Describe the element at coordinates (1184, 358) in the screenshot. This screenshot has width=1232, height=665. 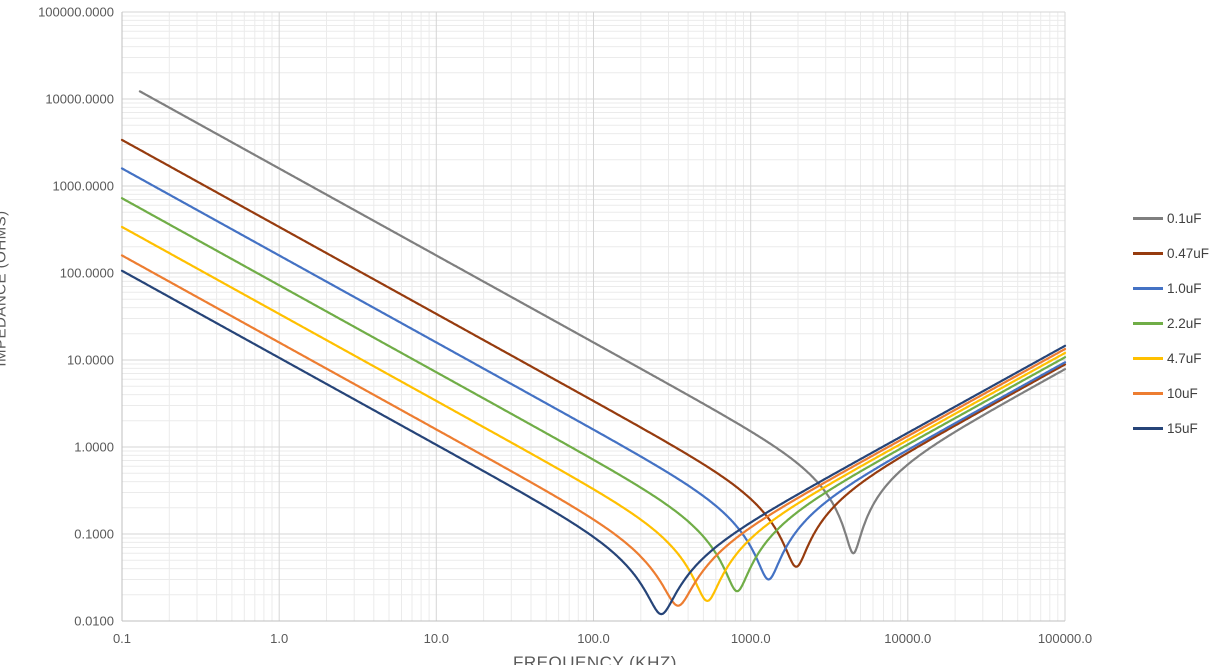
I see `legend-item-label: 4.7uF` at that location.